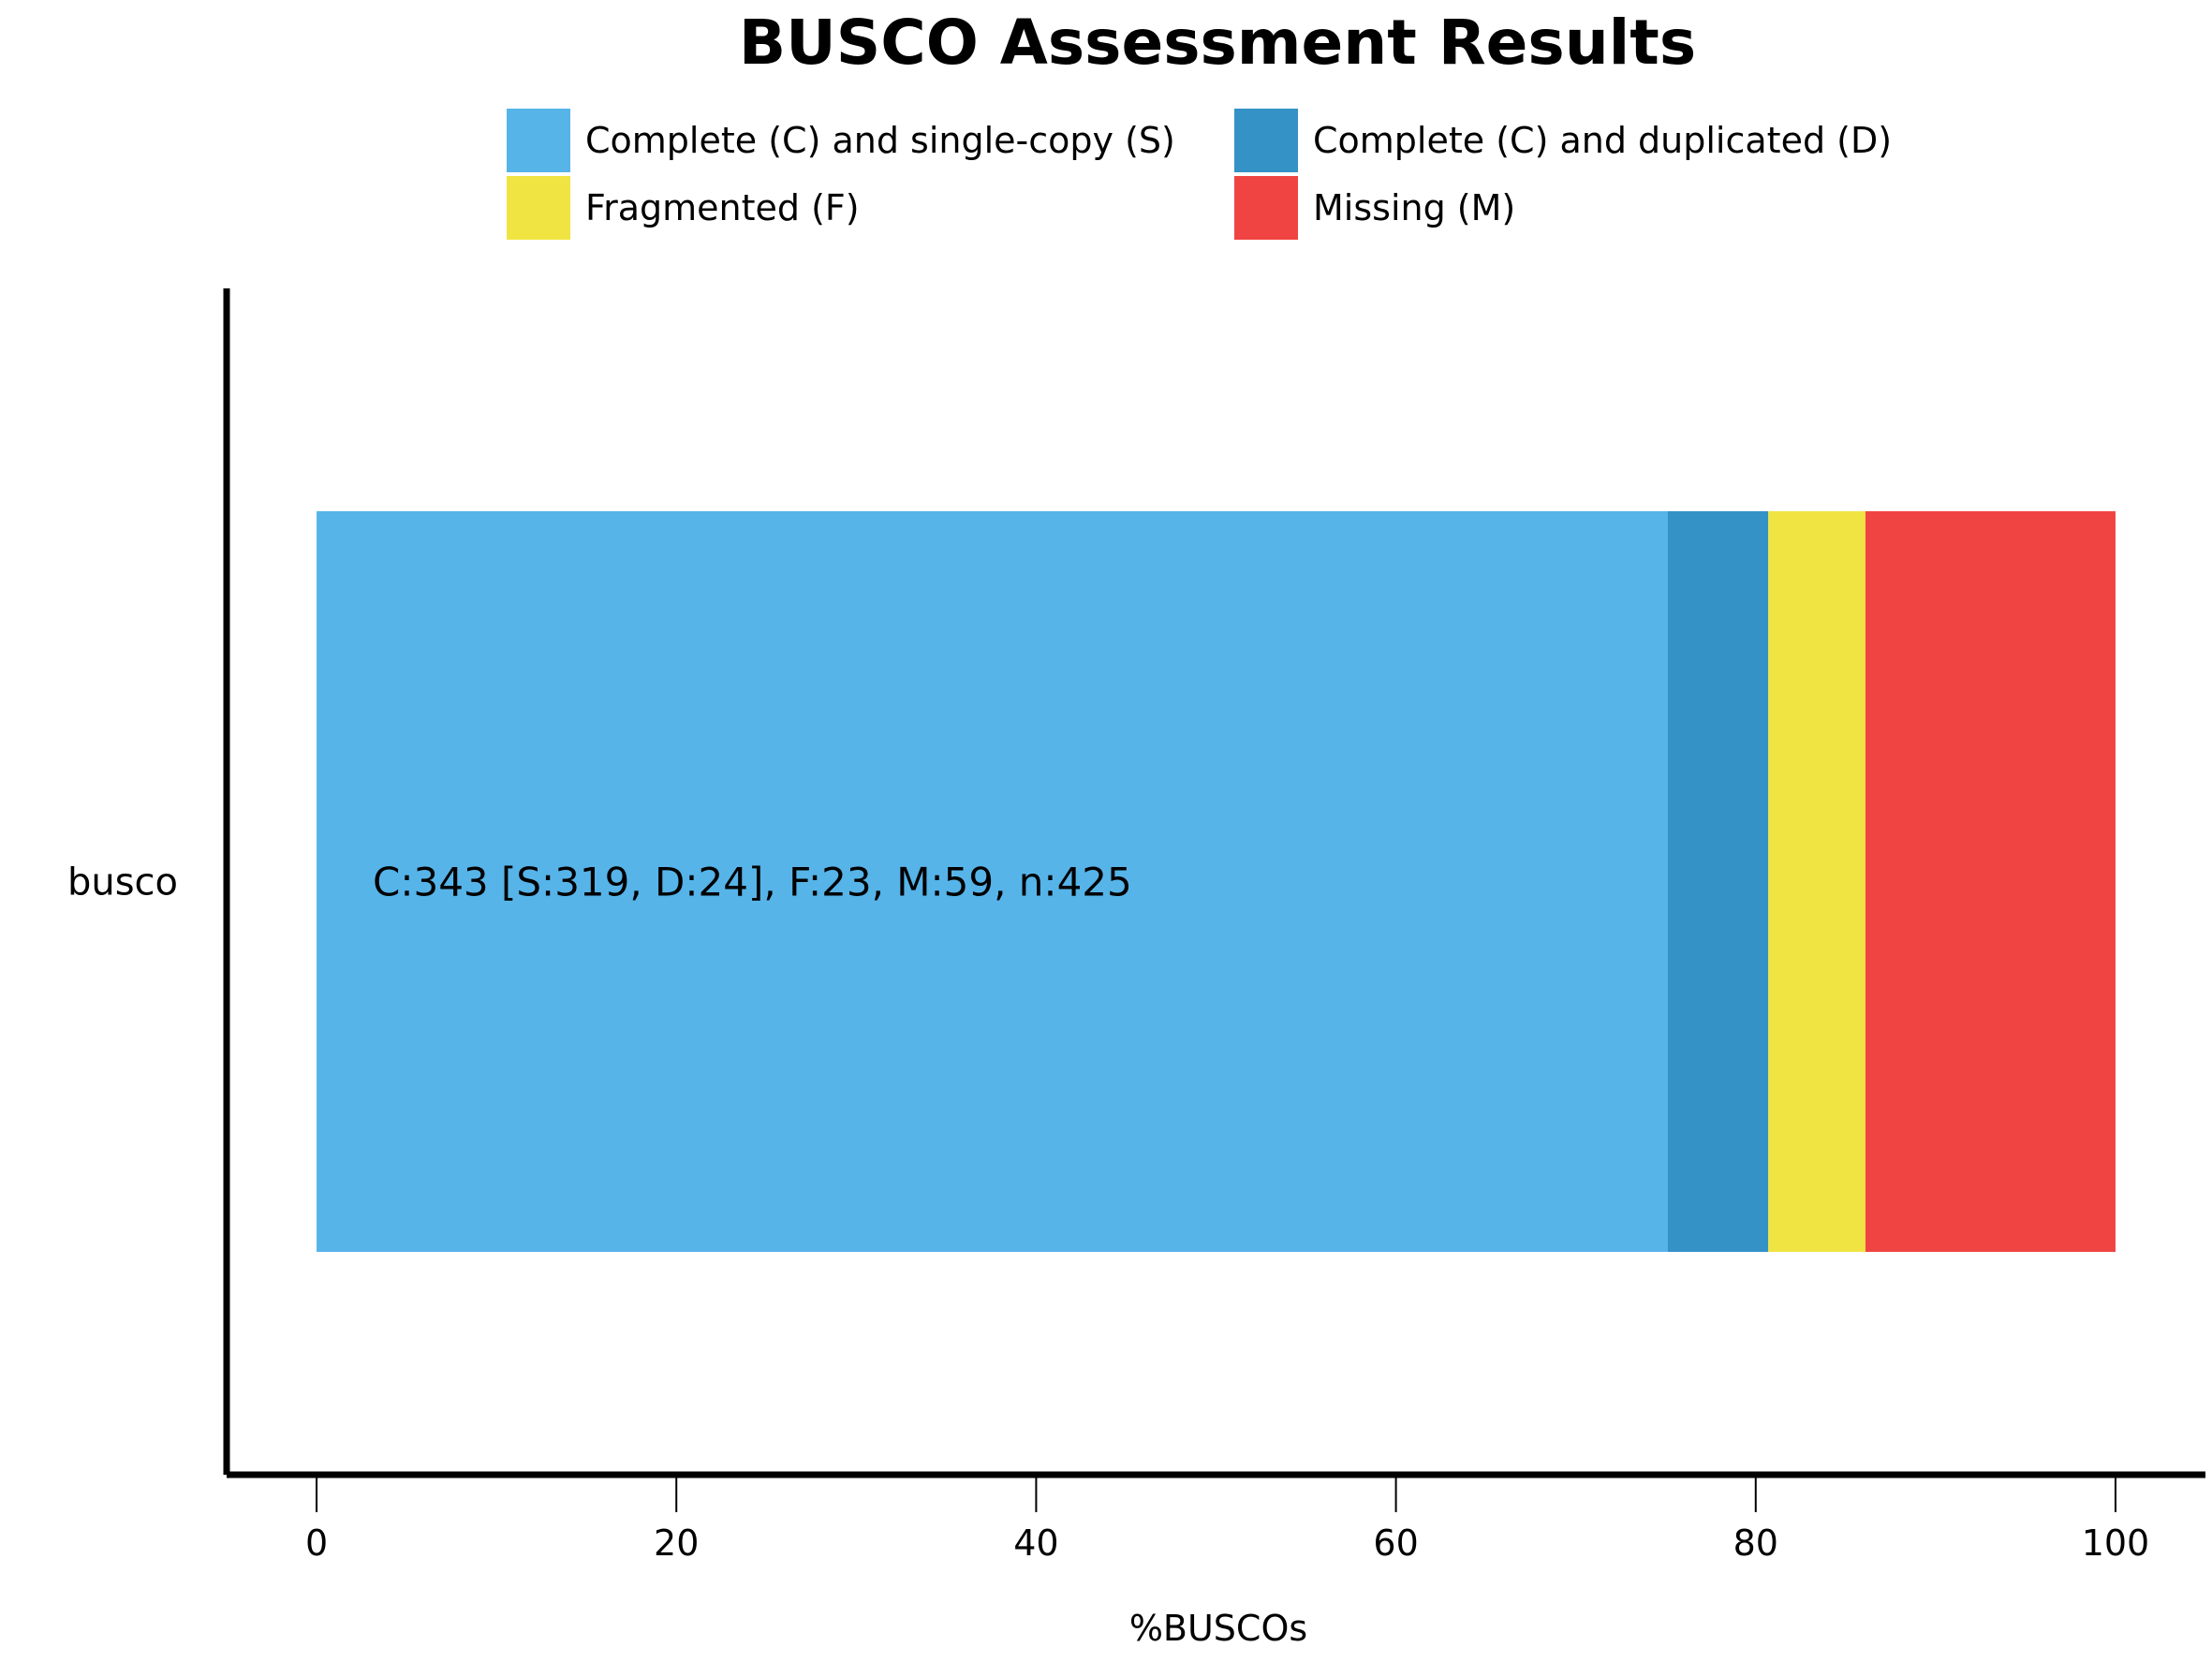 The image size is (2212, 1662). I want to click on x-tick-label: 80, so click(1755, 1543).